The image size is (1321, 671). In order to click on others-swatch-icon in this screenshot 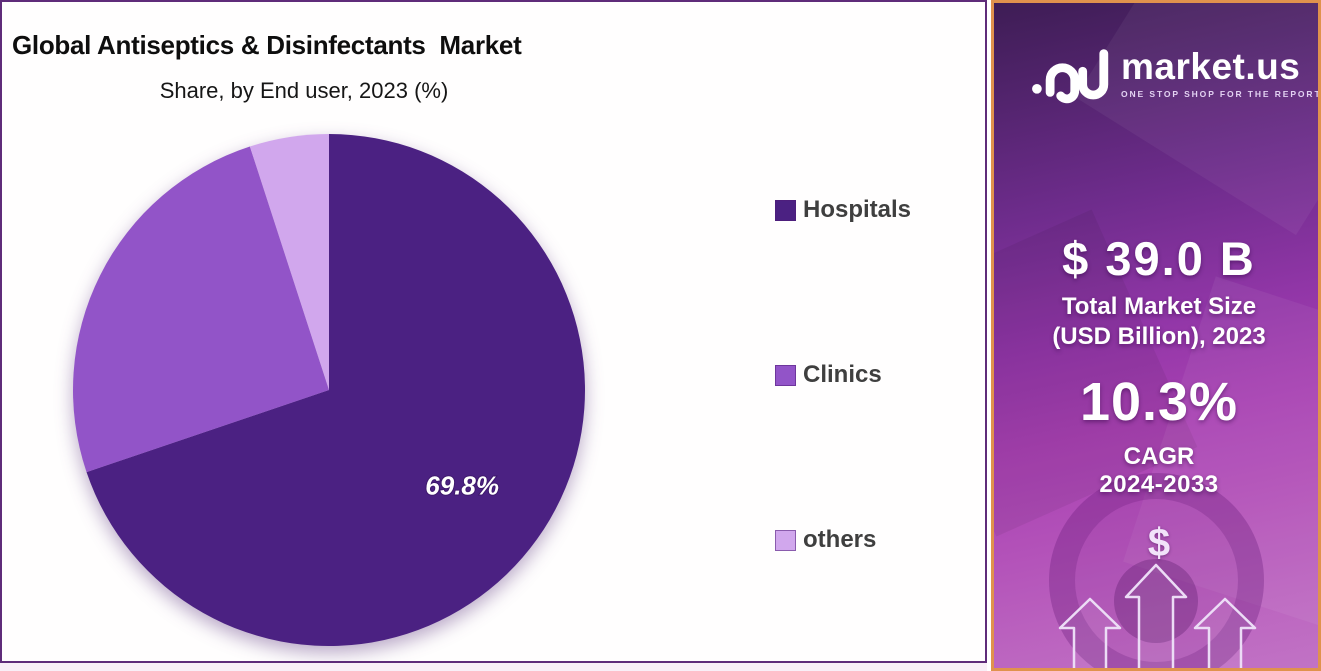, I will do `click(785, 540)`.